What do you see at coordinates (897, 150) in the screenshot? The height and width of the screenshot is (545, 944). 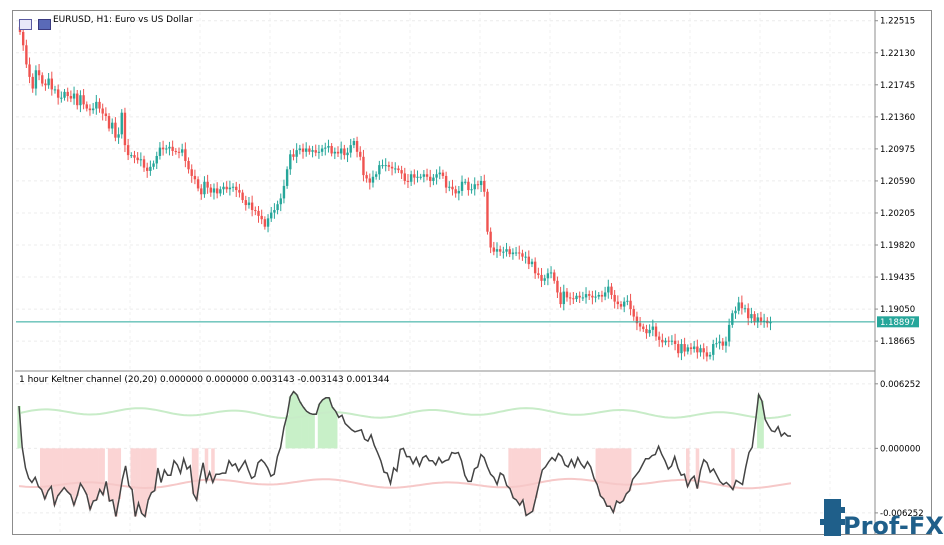 I see `price-tick-label: 1.20975` at bounding box center [897, 150].